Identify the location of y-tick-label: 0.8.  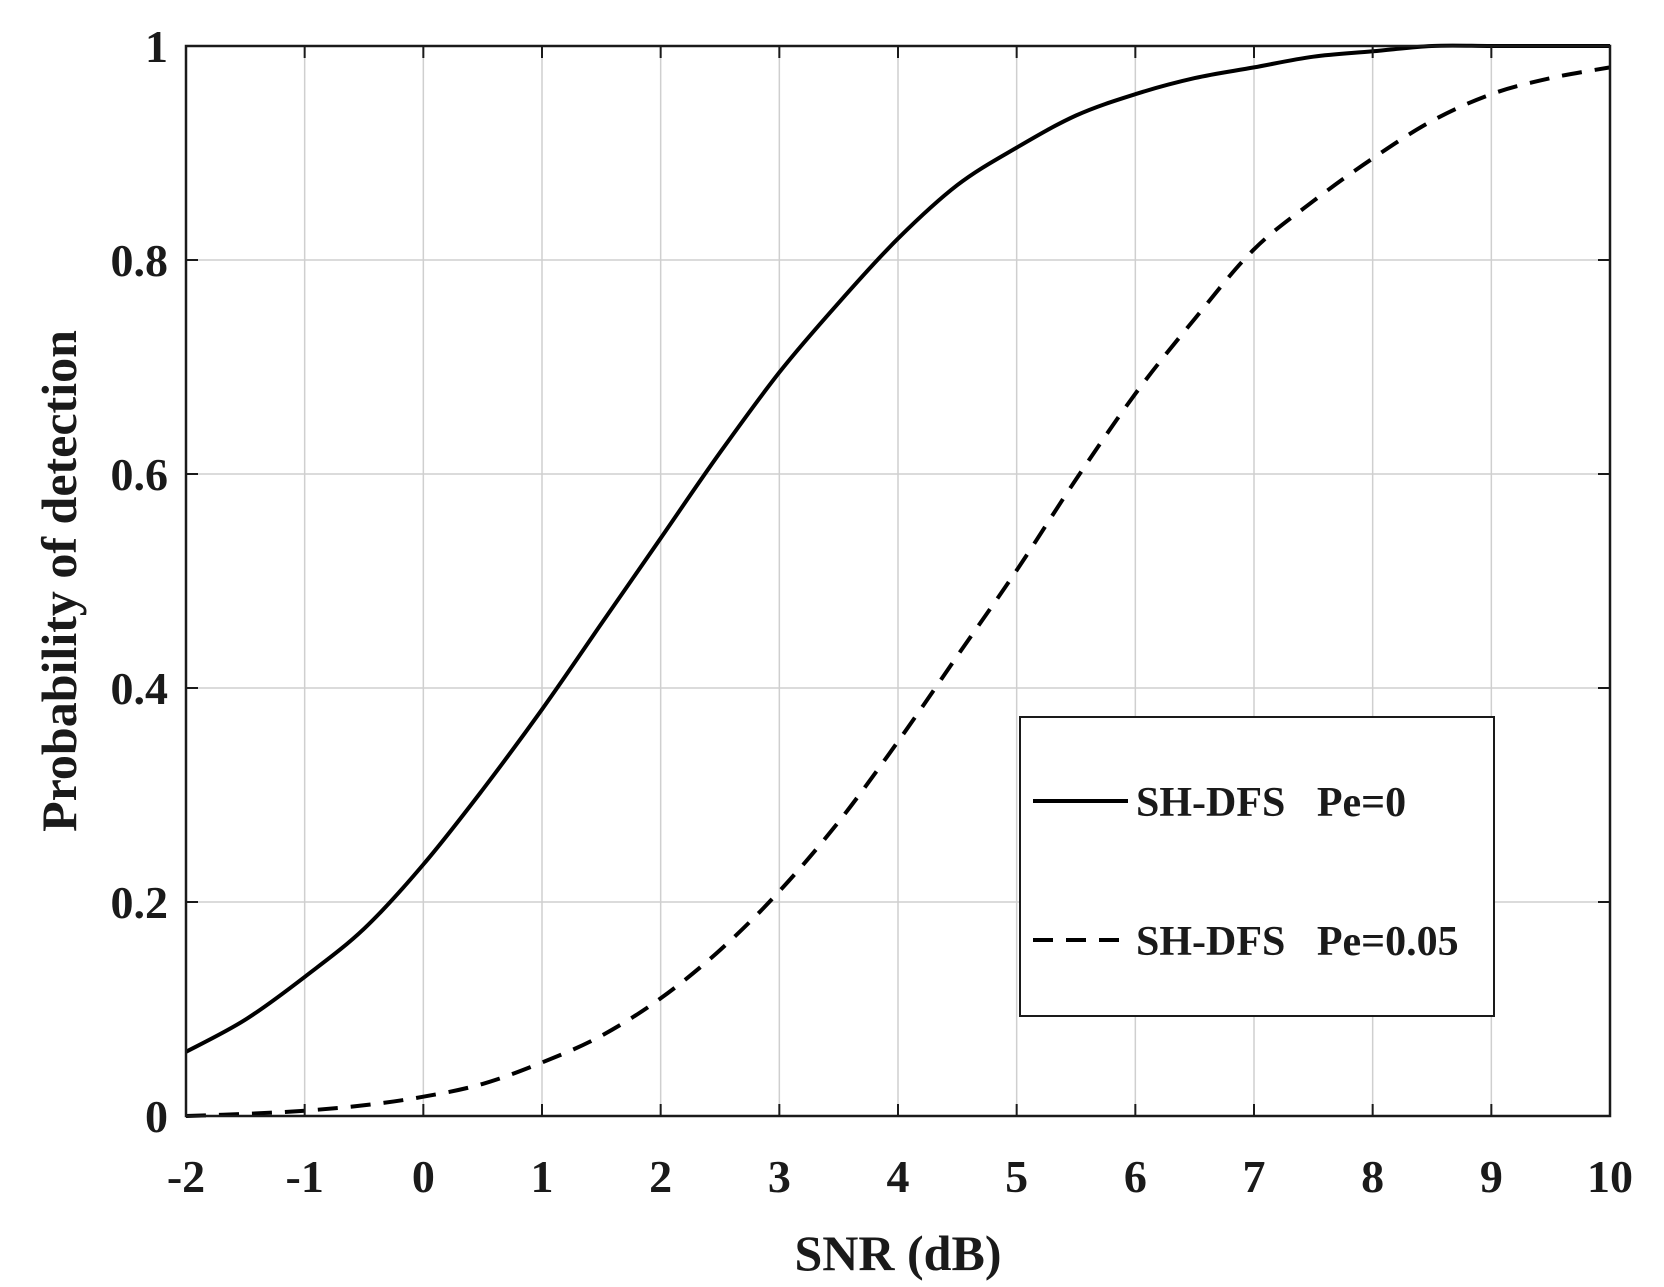
(140, 260).